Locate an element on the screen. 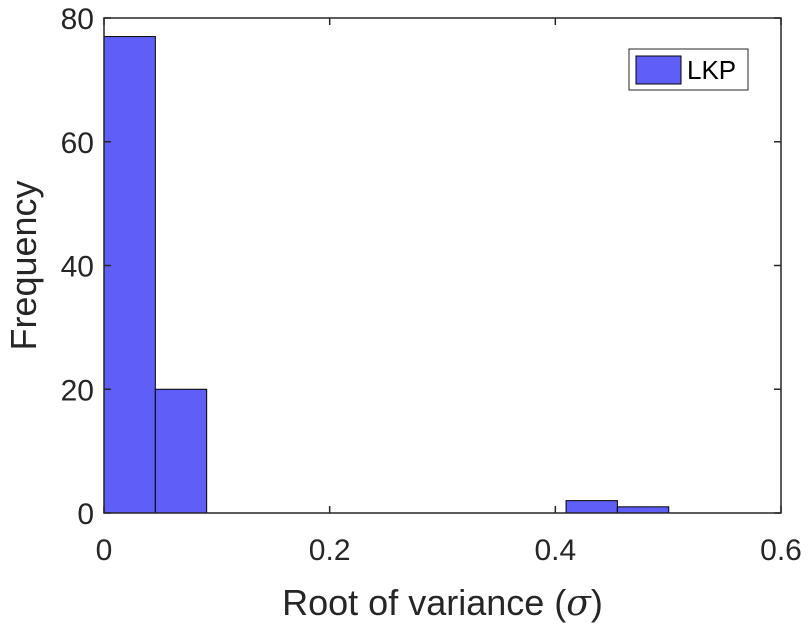  y-tick-label: 40 is located at coordinates (77, 267).